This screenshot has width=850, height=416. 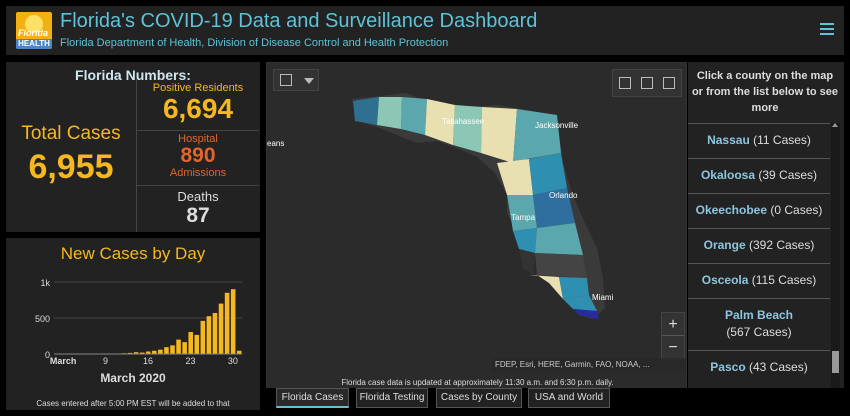 What do you see at coordinates (71, 167) in the screenshot?
I see `total-cases-value: 6,955` at bounding box center [71, 167].